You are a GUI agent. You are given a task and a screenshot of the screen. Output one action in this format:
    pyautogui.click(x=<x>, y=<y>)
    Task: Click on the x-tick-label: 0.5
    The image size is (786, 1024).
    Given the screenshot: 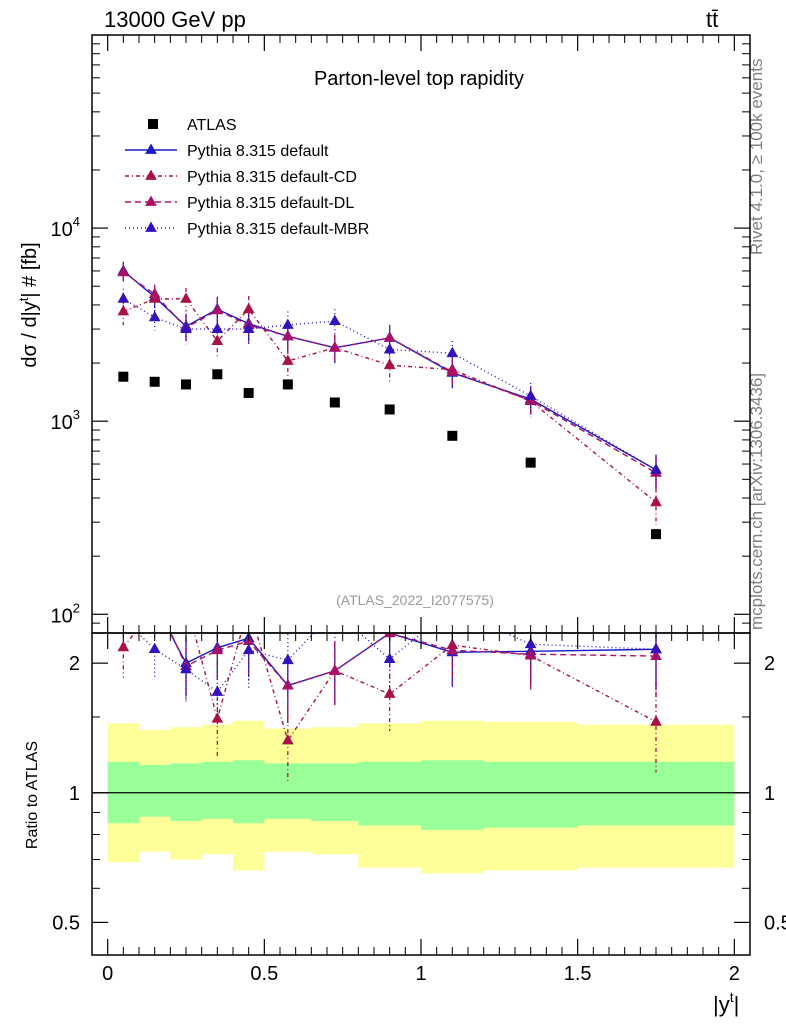 What is the action you would take?
    pyautogui.click(x=264, y=974)
    